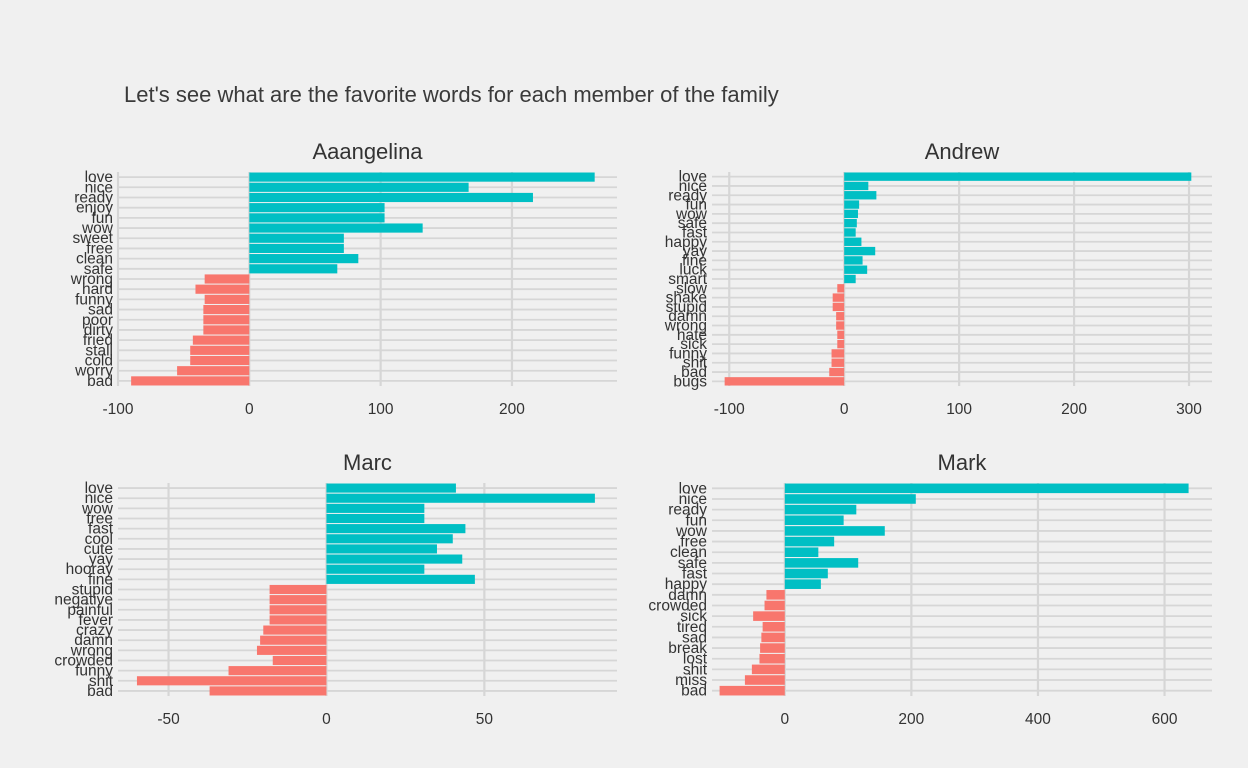  I want to click on bar-shit, so click(231, 681).